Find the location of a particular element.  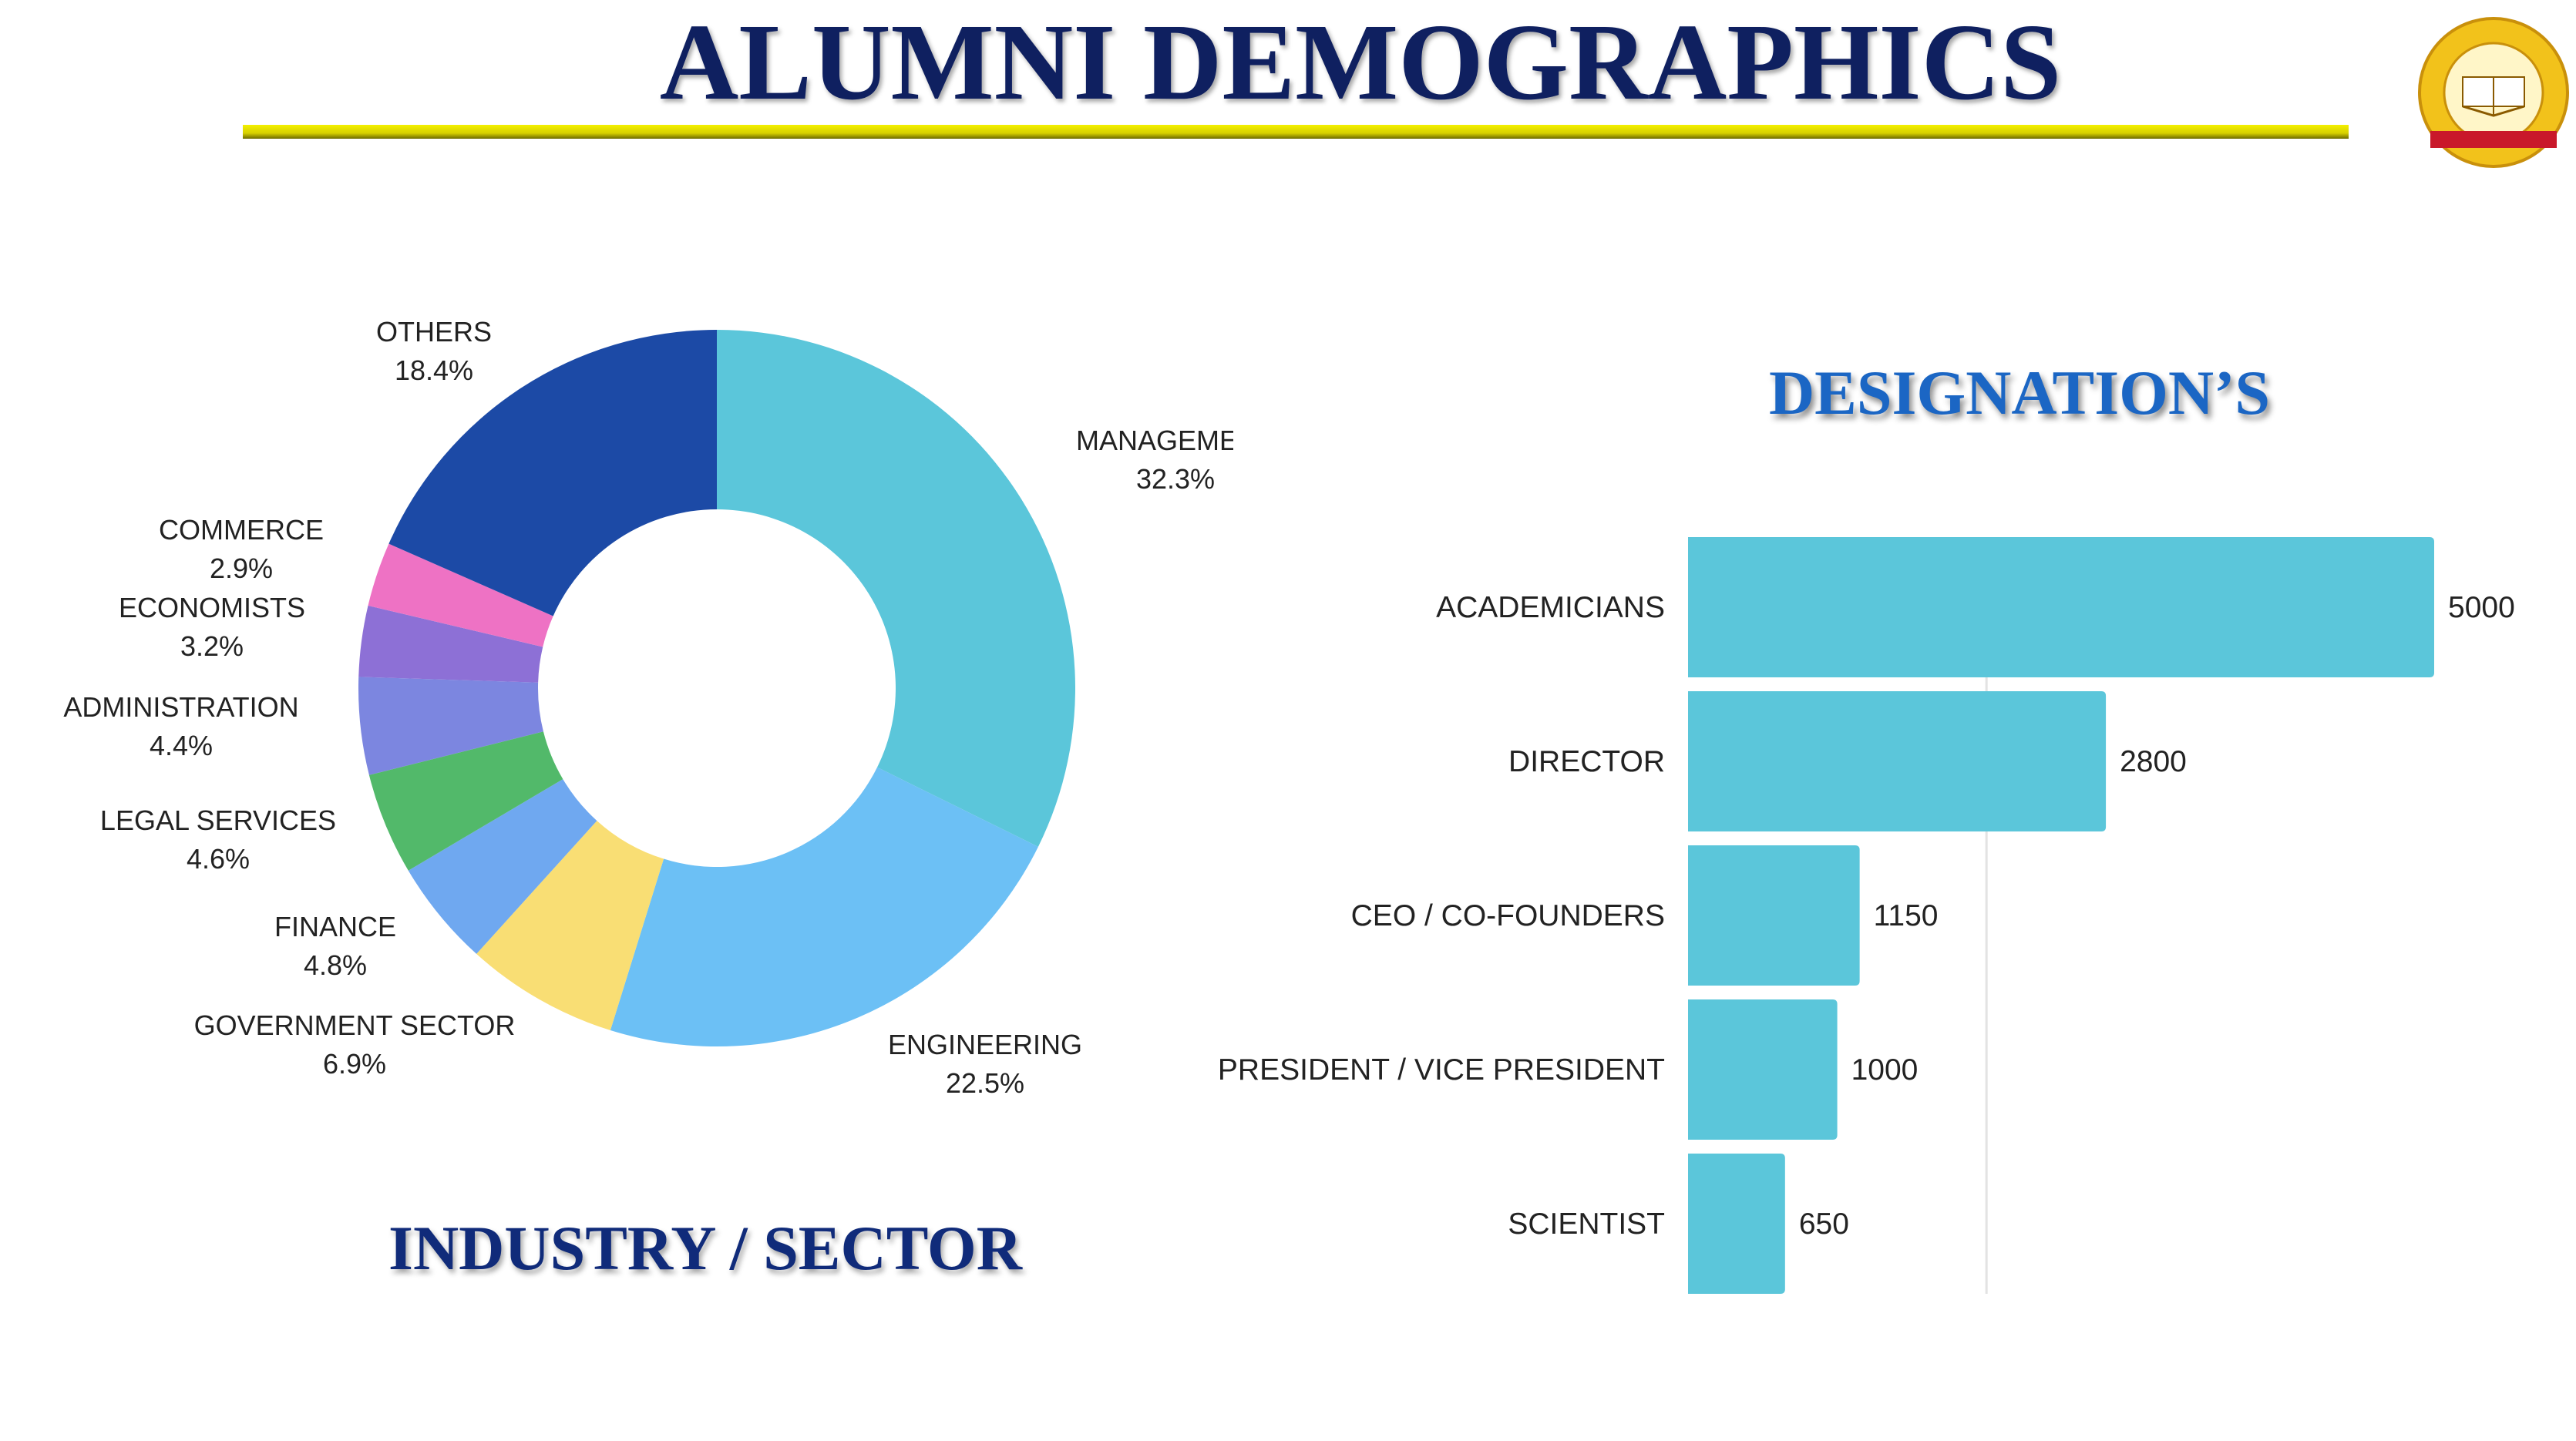

donut-value-management: 32.3% is located at coordinates (1175, 479).